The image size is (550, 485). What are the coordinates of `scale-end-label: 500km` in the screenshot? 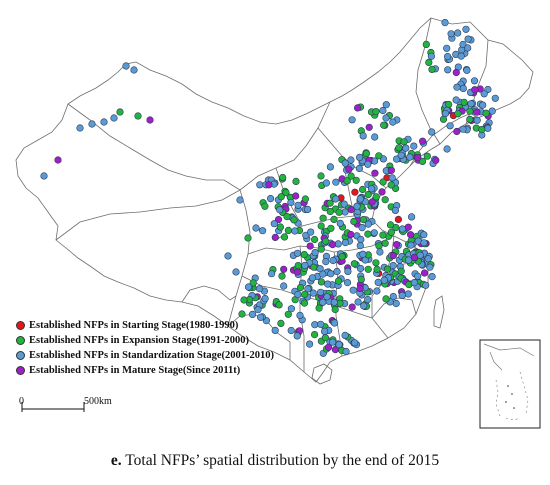 It's located at (98, 401).